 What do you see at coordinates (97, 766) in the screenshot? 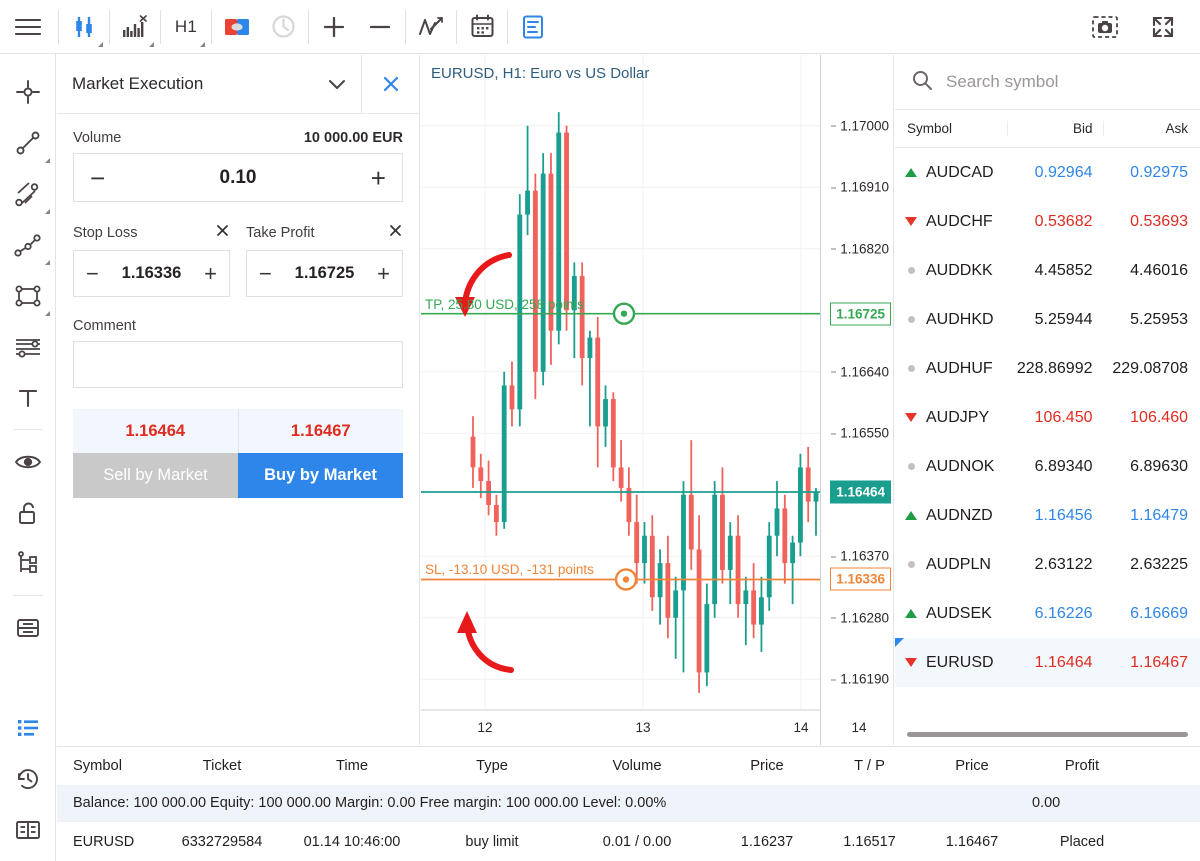
I see `col-symbol: Symbol` at bounding box center [97, 766].